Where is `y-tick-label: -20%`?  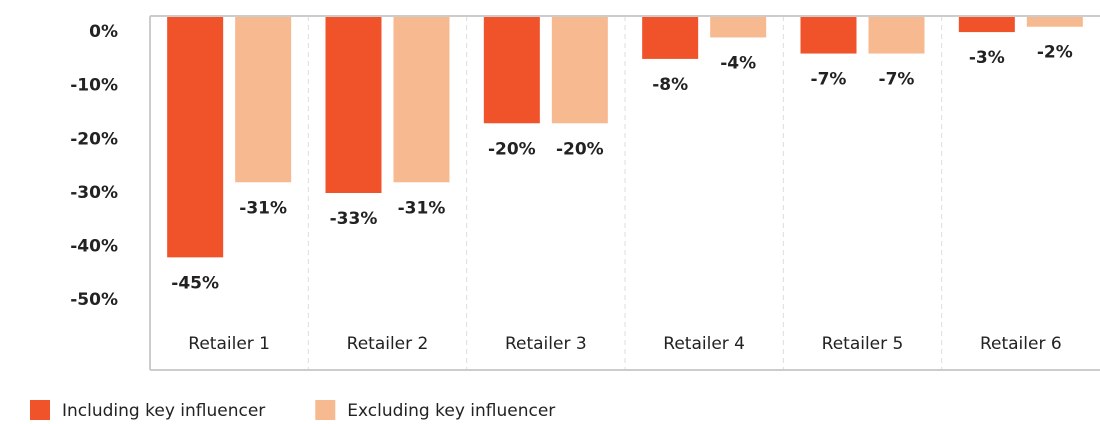
y-tick-label: -20% is located at coordinates (94, 139).